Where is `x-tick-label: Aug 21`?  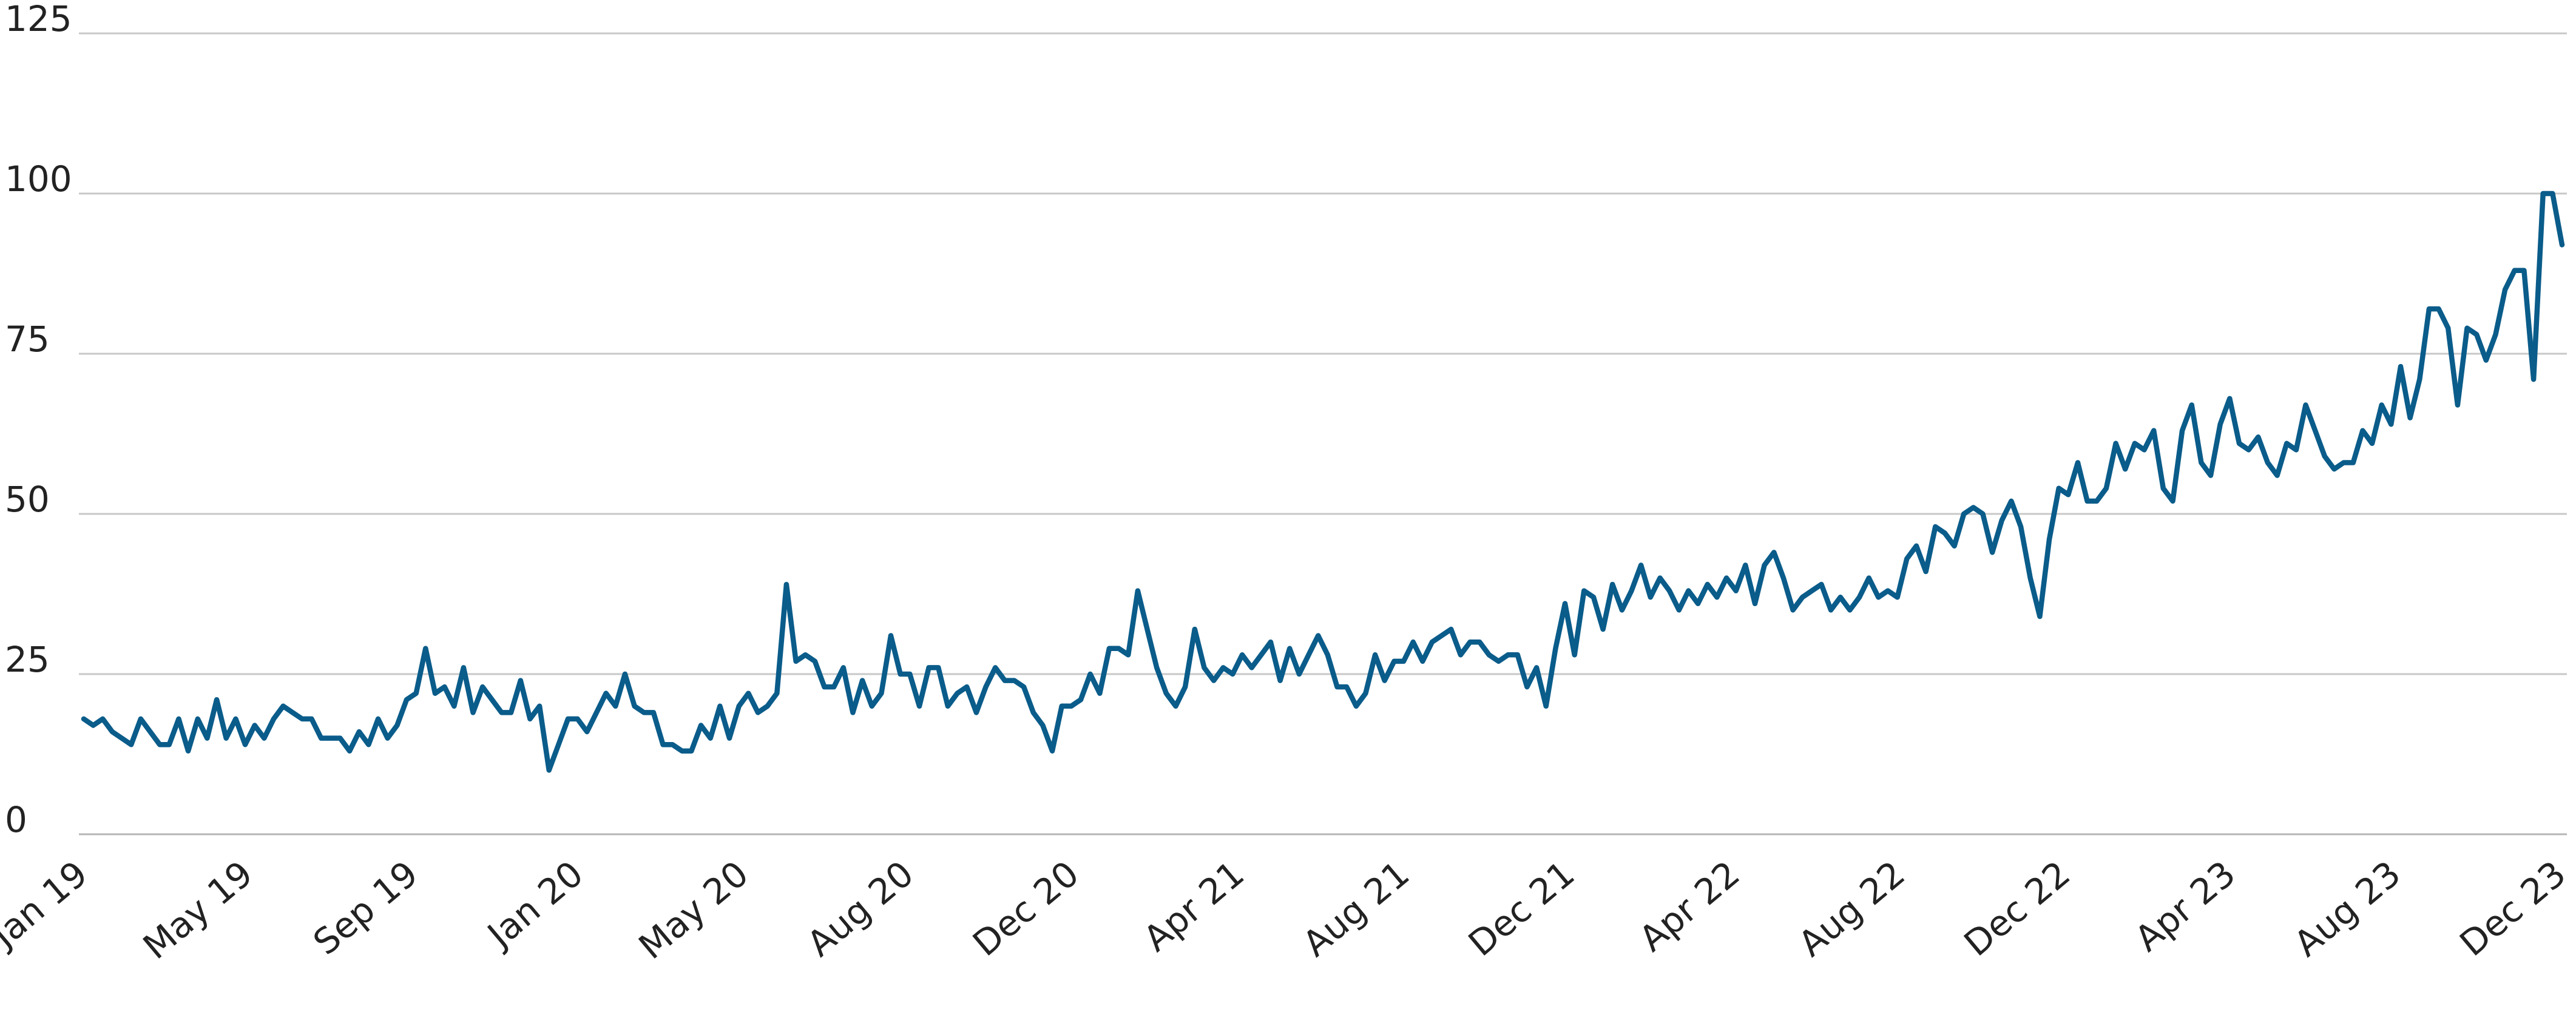
x-tick-label: Aug 21 is located at coordinates (1356, 909).